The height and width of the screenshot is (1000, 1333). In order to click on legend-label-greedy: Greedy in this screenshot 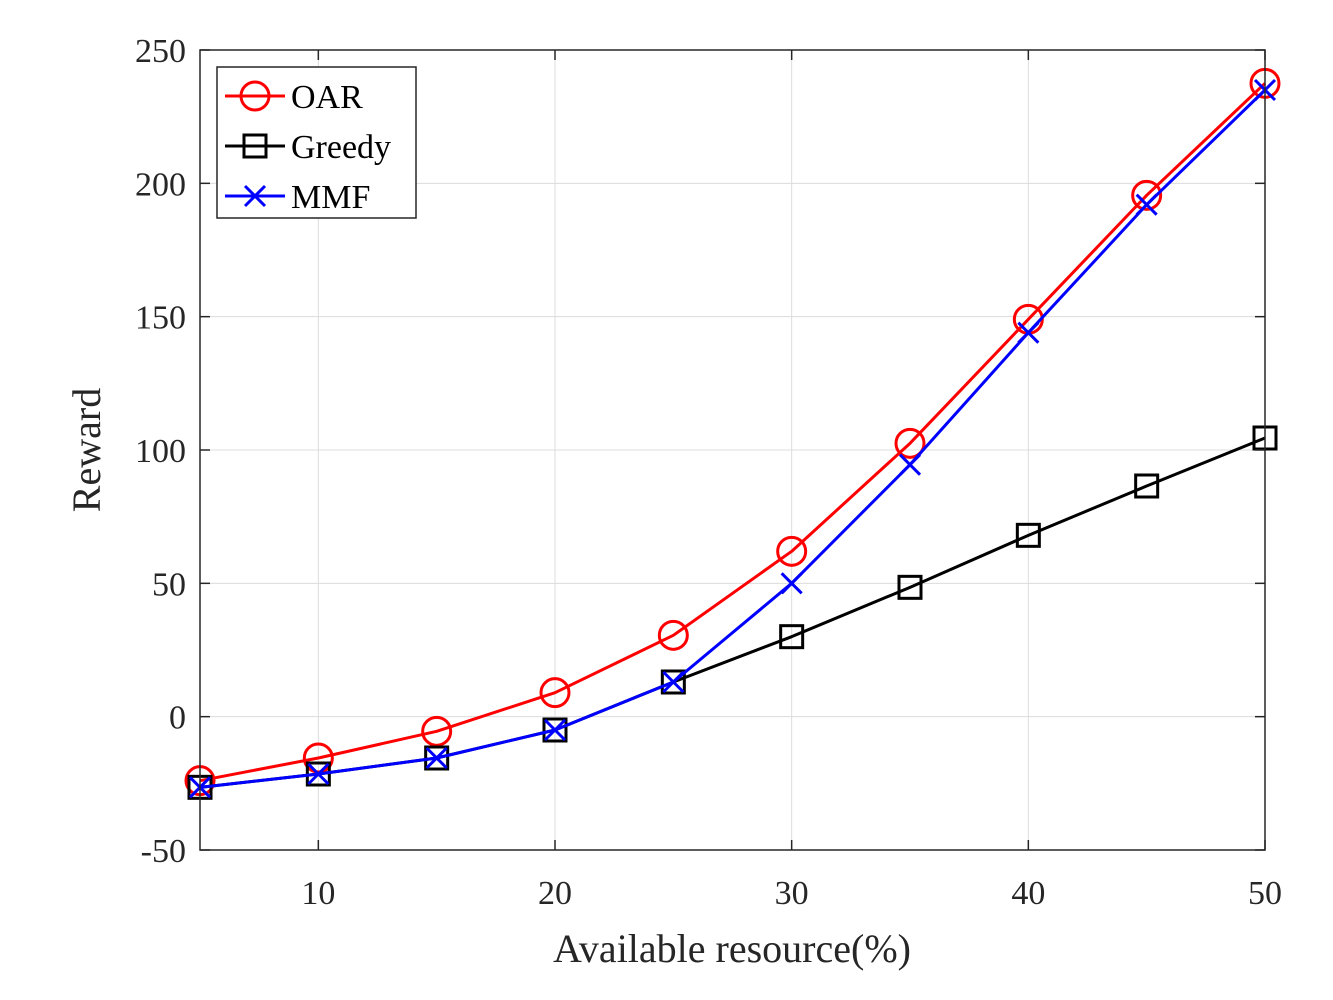, I will do `click(341, 147)`.